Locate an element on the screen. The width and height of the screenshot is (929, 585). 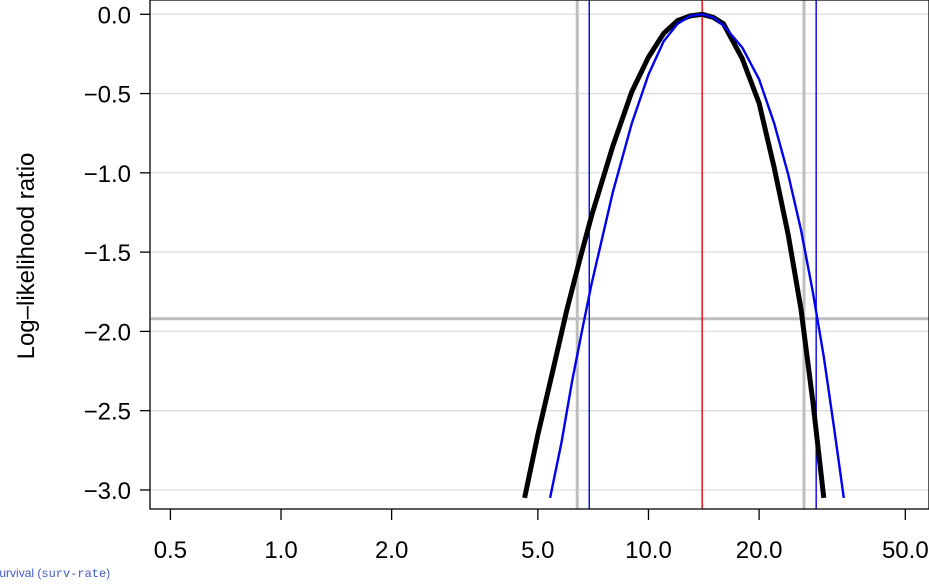
y-tick-label: 0.0 is located at coordinates (114, 15).